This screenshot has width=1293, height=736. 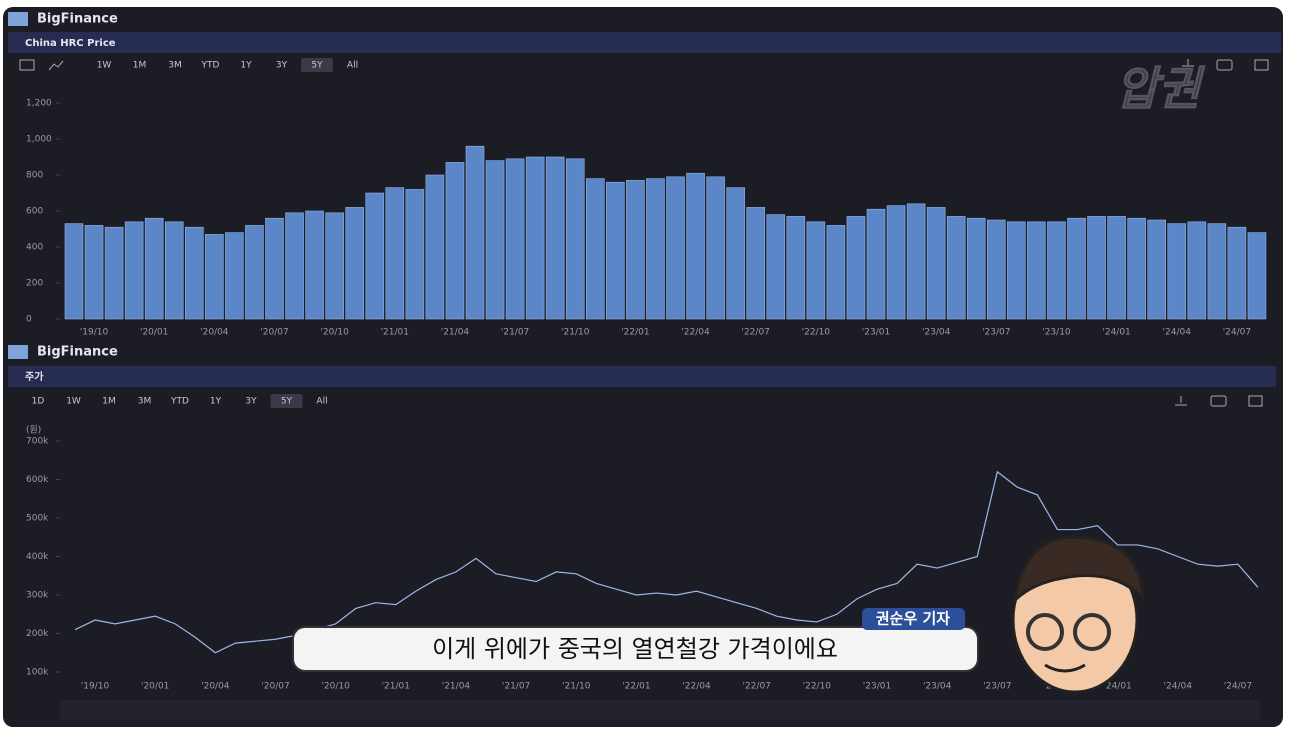 I want to click on brand: BigFinance, so click(x=77, y=352).